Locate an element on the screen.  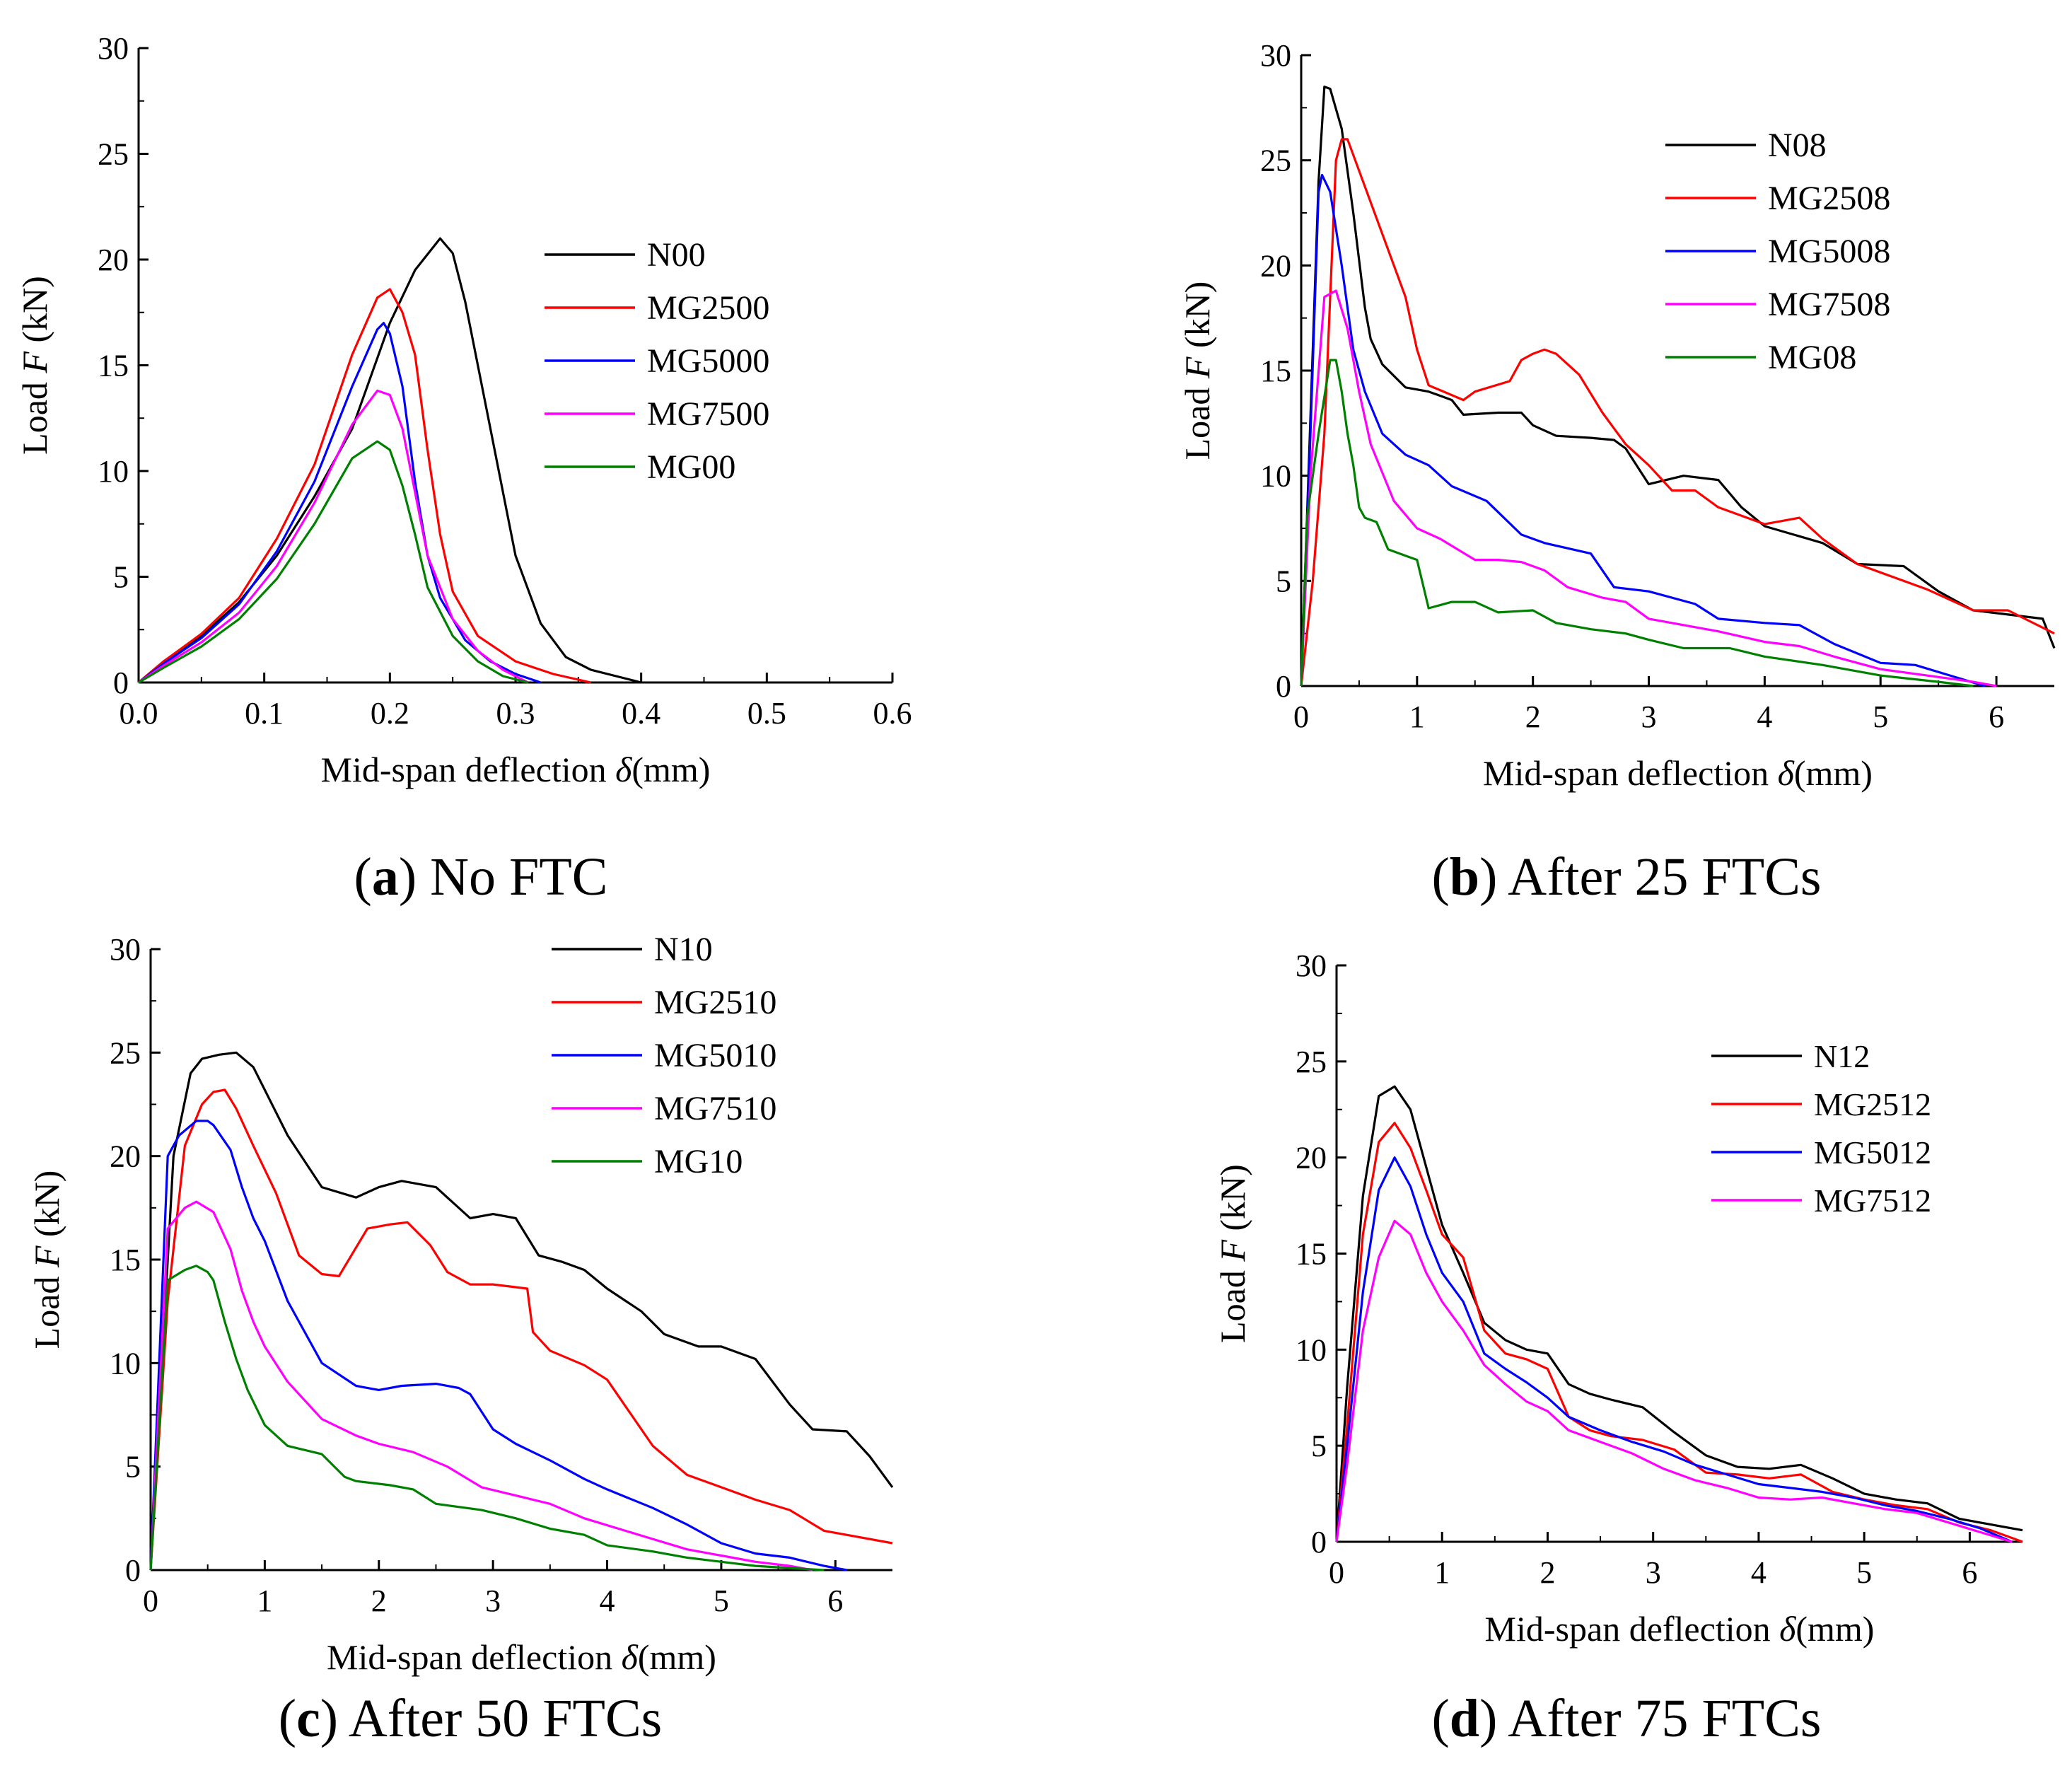
series-line-N12 is located at coordinates (1679, 1313).